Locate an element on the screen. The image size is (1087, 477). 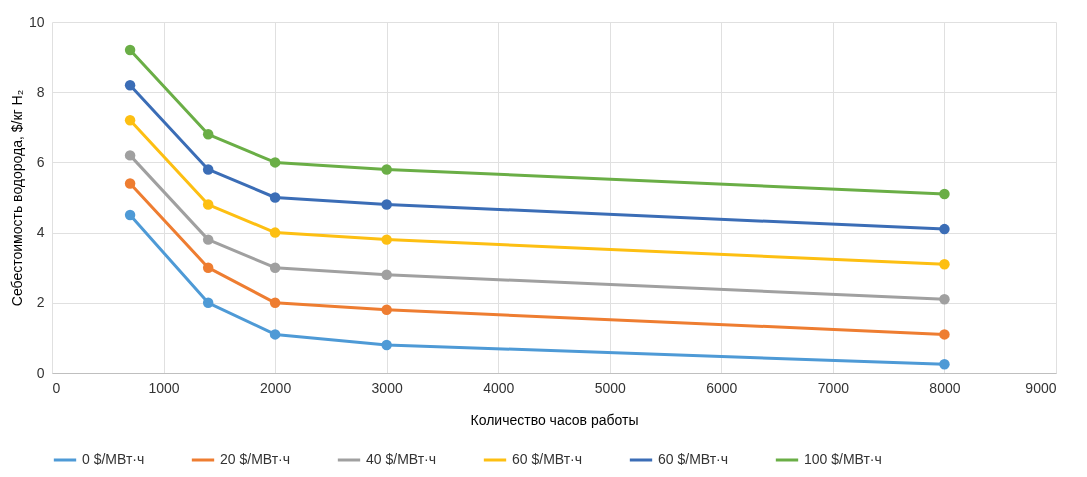
y-axis-title: Себестоимость водорода, $/кг H₂ is located at coordinates (16, 198).